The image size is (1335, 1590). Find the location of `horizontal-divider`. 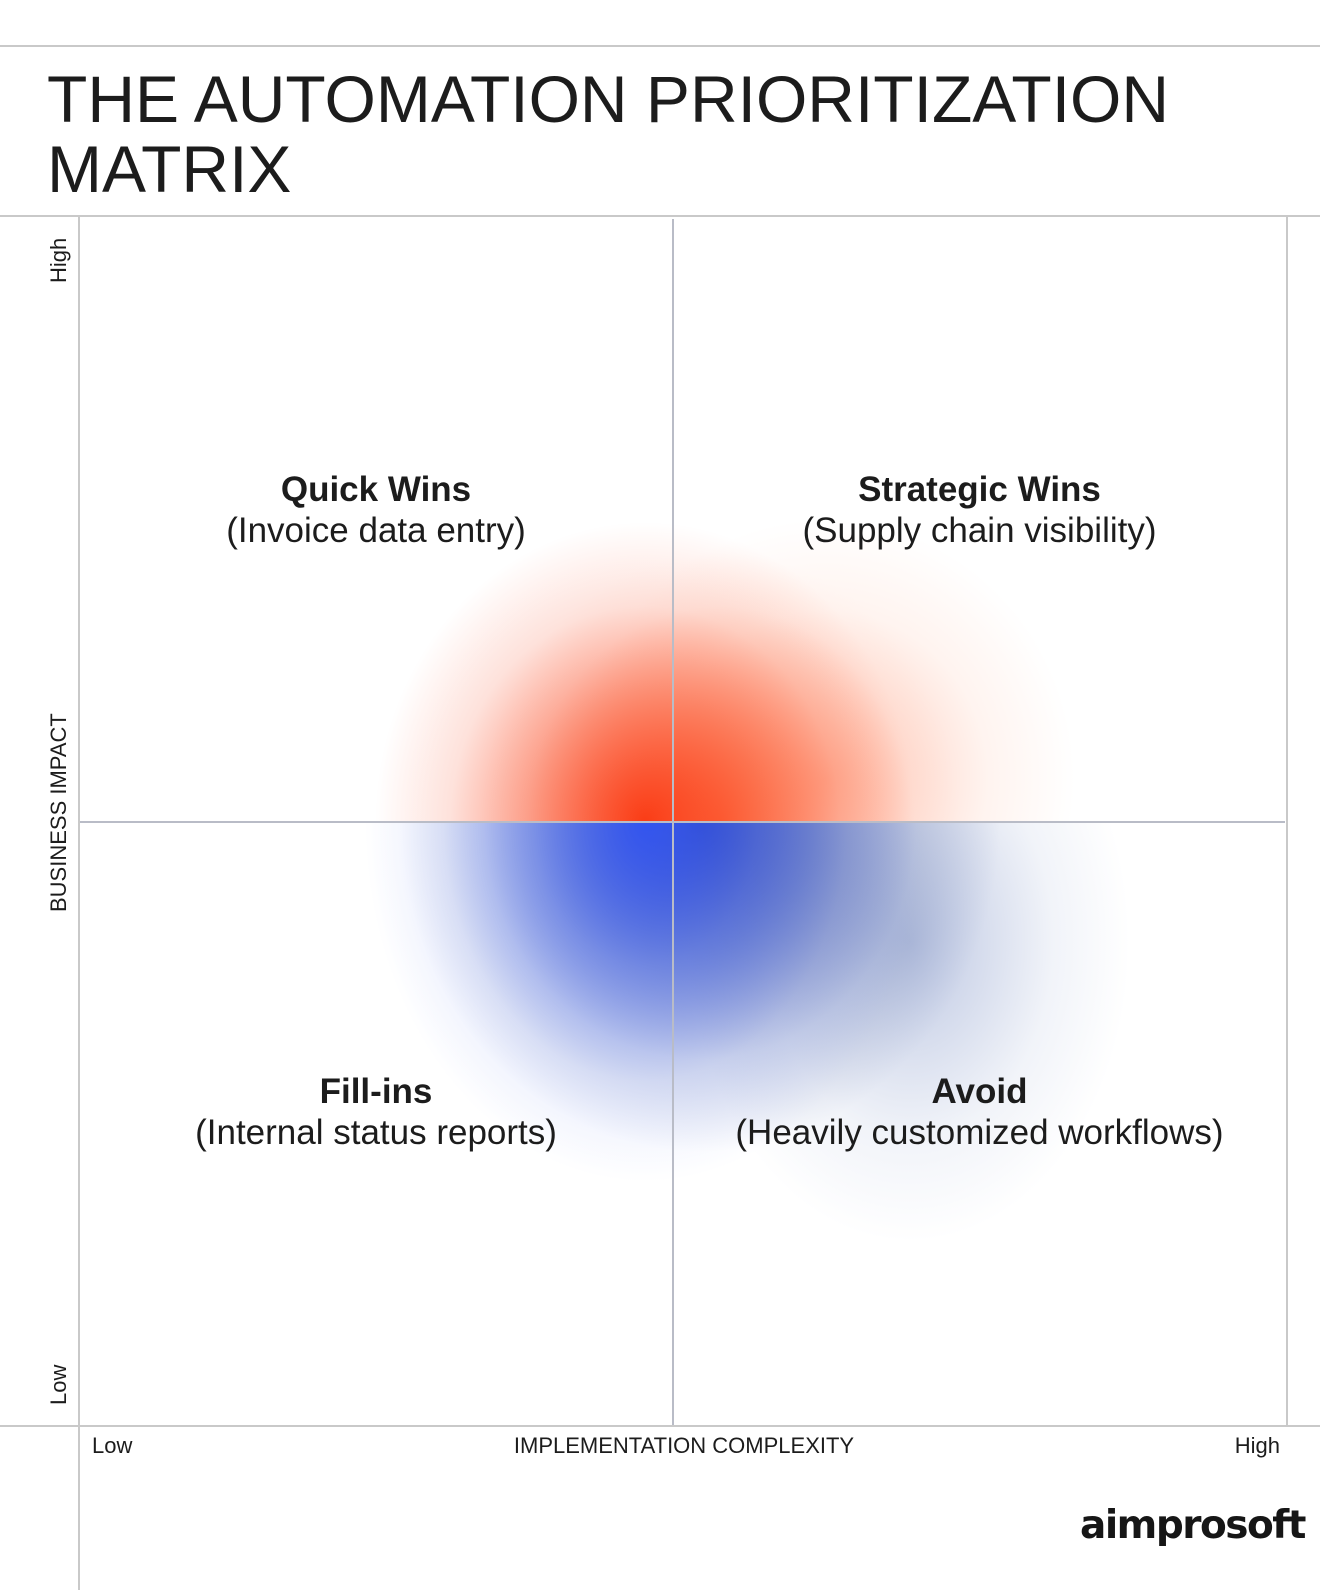

horizontal-divider is located at coordinates (682, 822).